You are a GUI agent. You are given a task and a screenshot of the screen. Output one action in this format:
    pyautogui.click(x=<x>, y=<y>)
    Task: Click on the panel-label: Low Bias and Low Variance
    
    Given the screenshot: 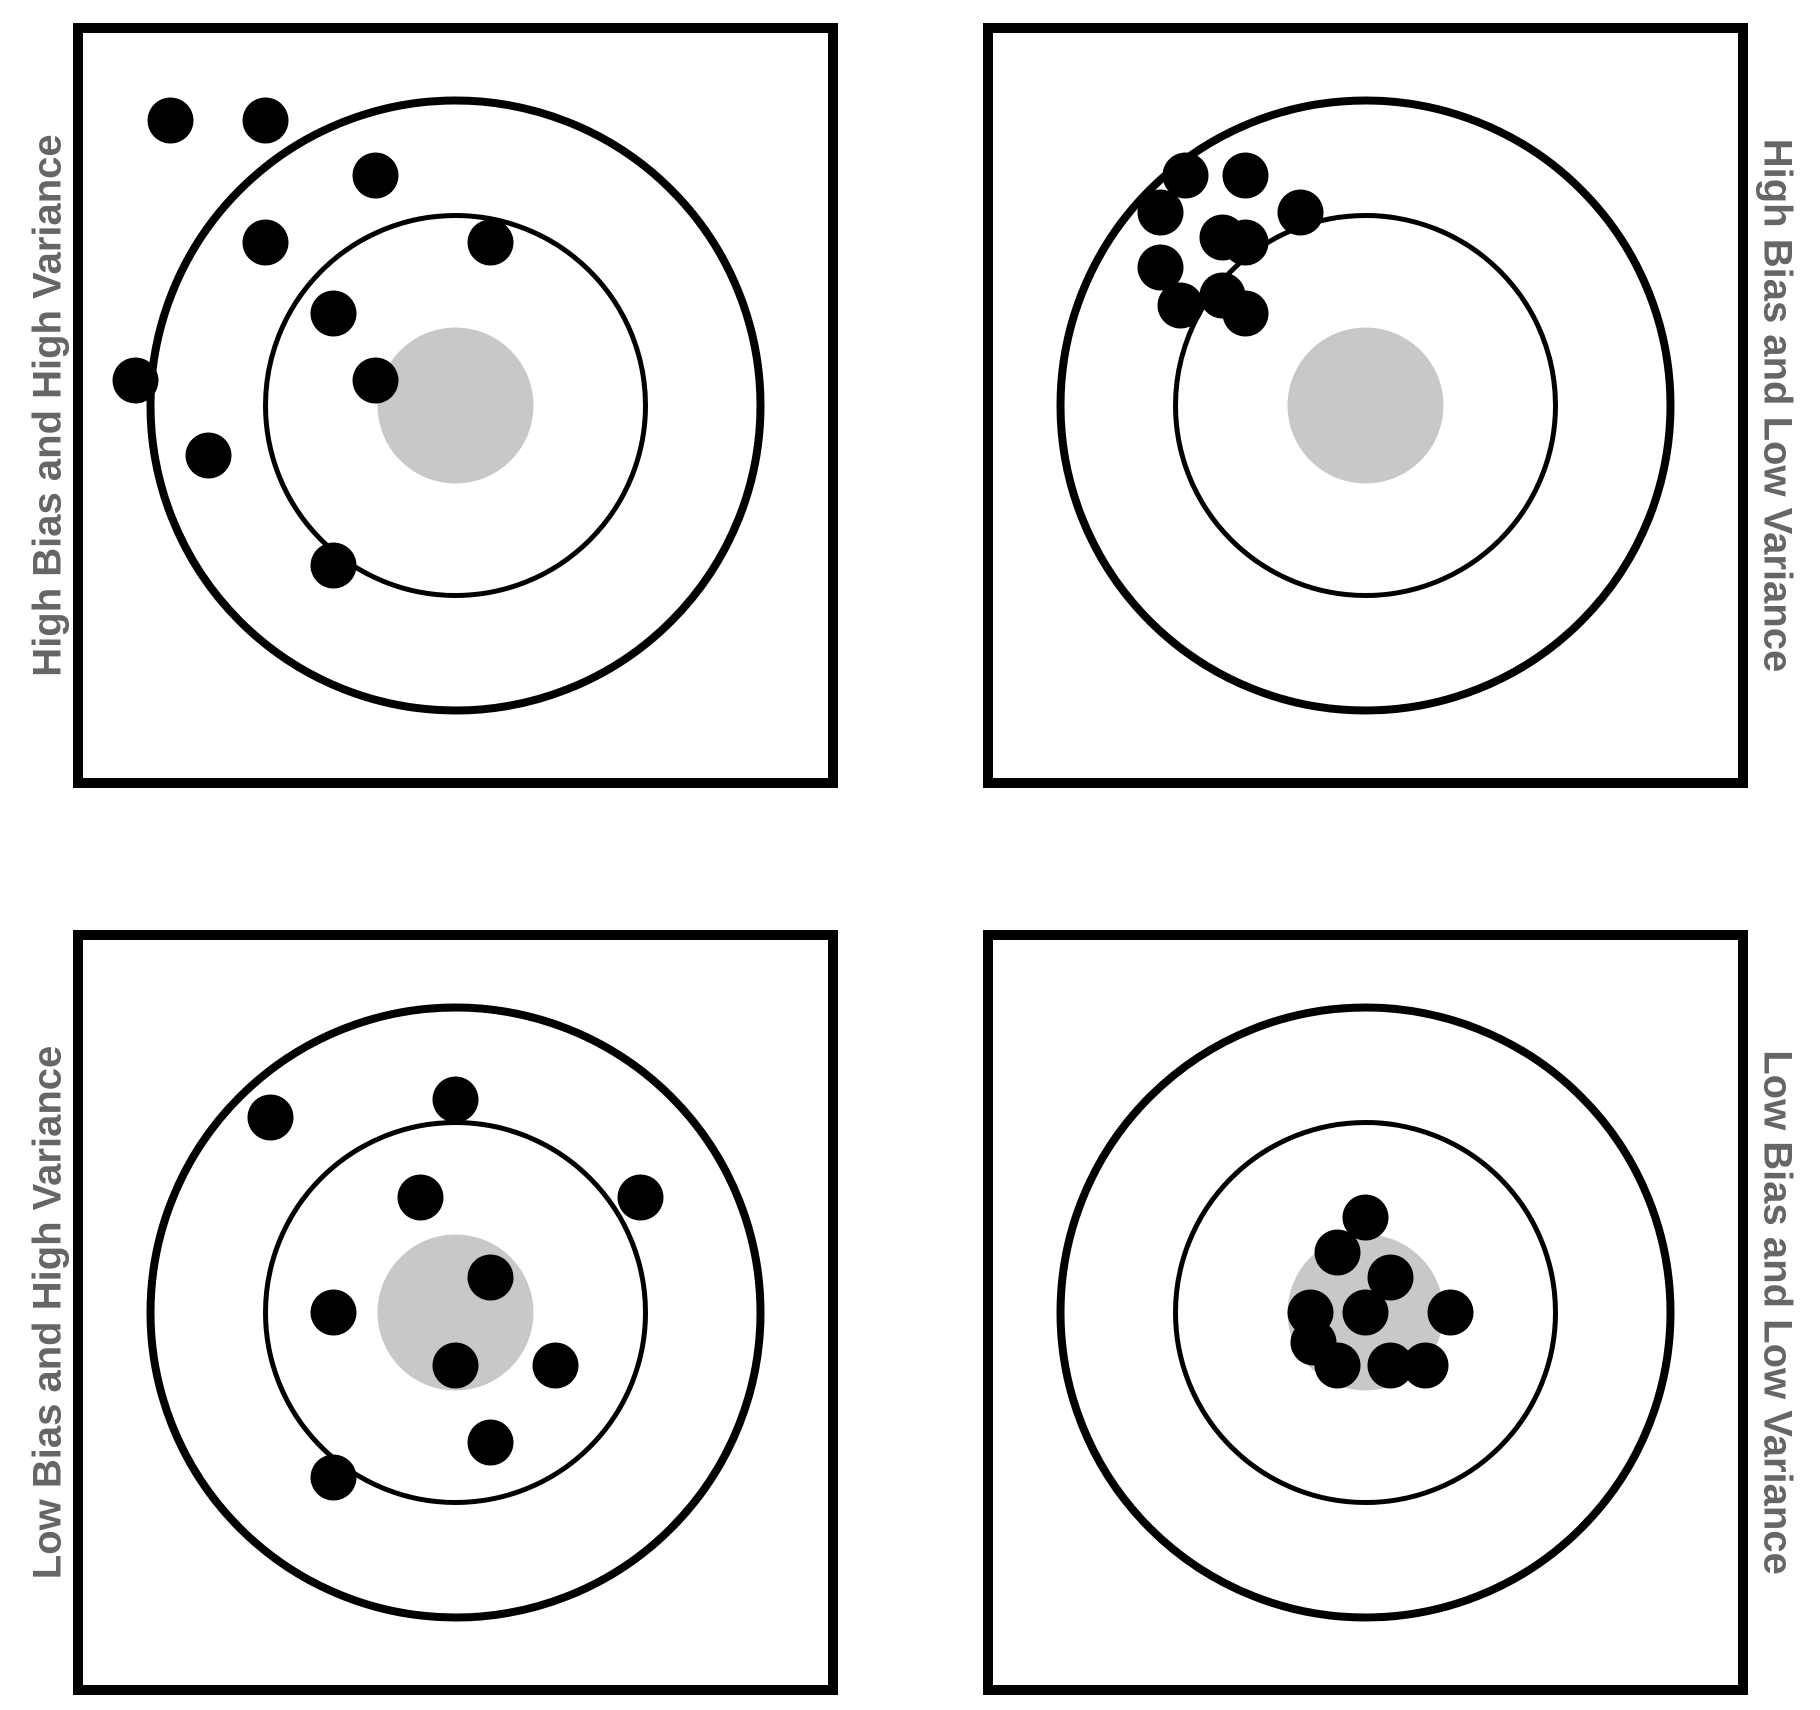 What is the action you would take?
    pyautogui.click(x=1777, y=1312)
    